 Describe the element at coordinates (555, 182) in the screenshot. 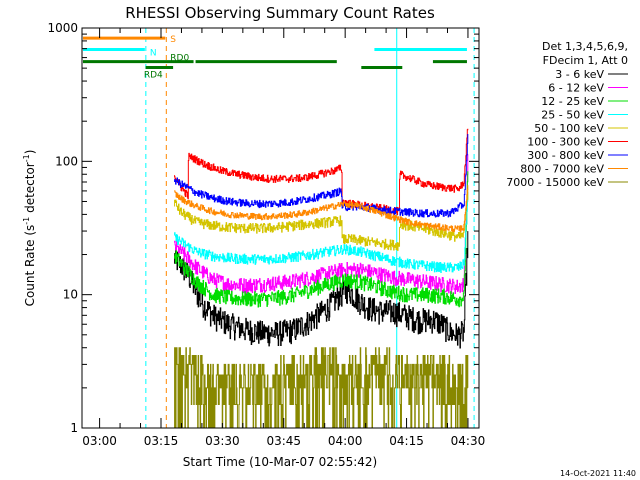

I see `legend-entry-label: 7000 - 15000 keV` at that location.